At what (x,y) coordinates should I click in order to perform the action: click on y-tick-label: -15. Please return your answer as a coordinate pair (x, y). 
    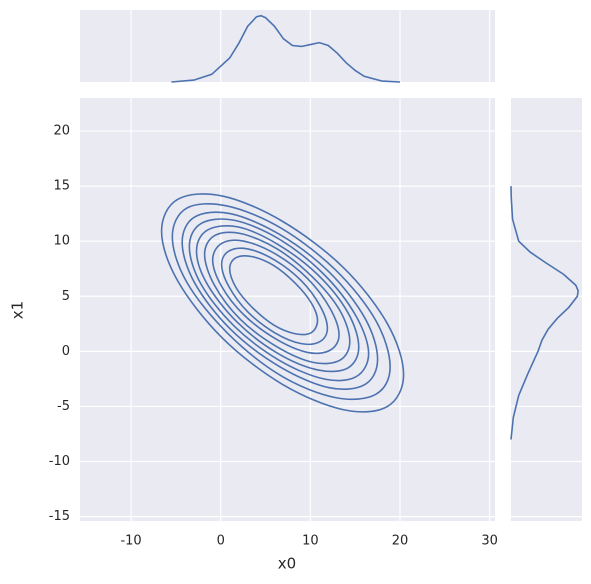
    Looking at the image, I should click on (59, 516).